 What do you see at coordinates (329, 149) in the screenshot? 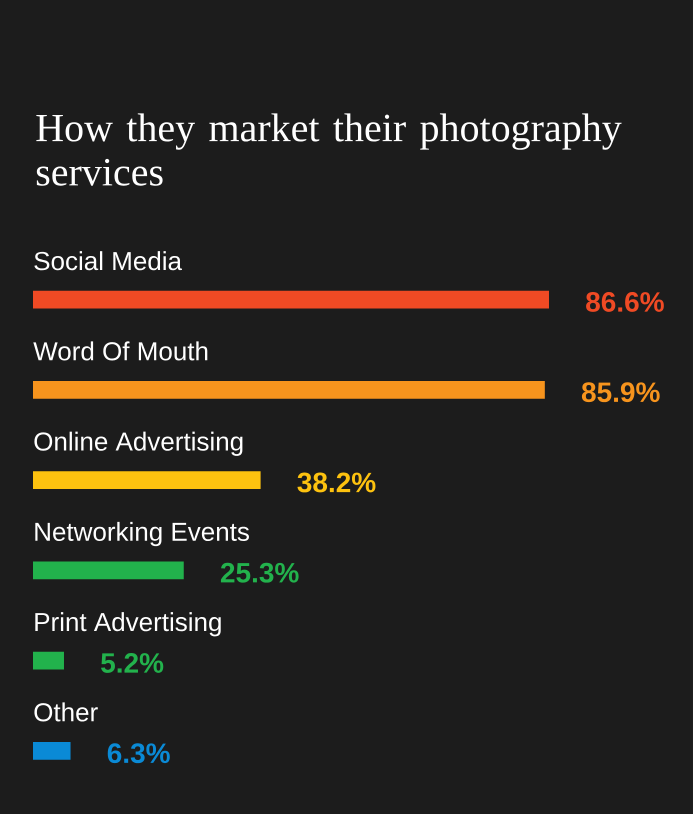
I see `chart-title: How they market their photography services` at bounding box center [329, 149].